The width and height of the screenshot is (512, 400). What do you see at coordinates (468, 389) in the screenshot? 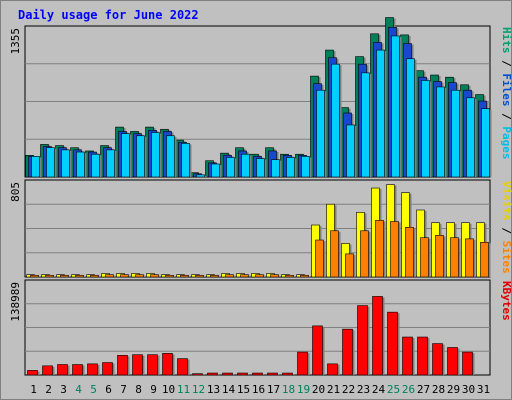
I see `x-tick-label: 30` at bounding box center [468, 389].